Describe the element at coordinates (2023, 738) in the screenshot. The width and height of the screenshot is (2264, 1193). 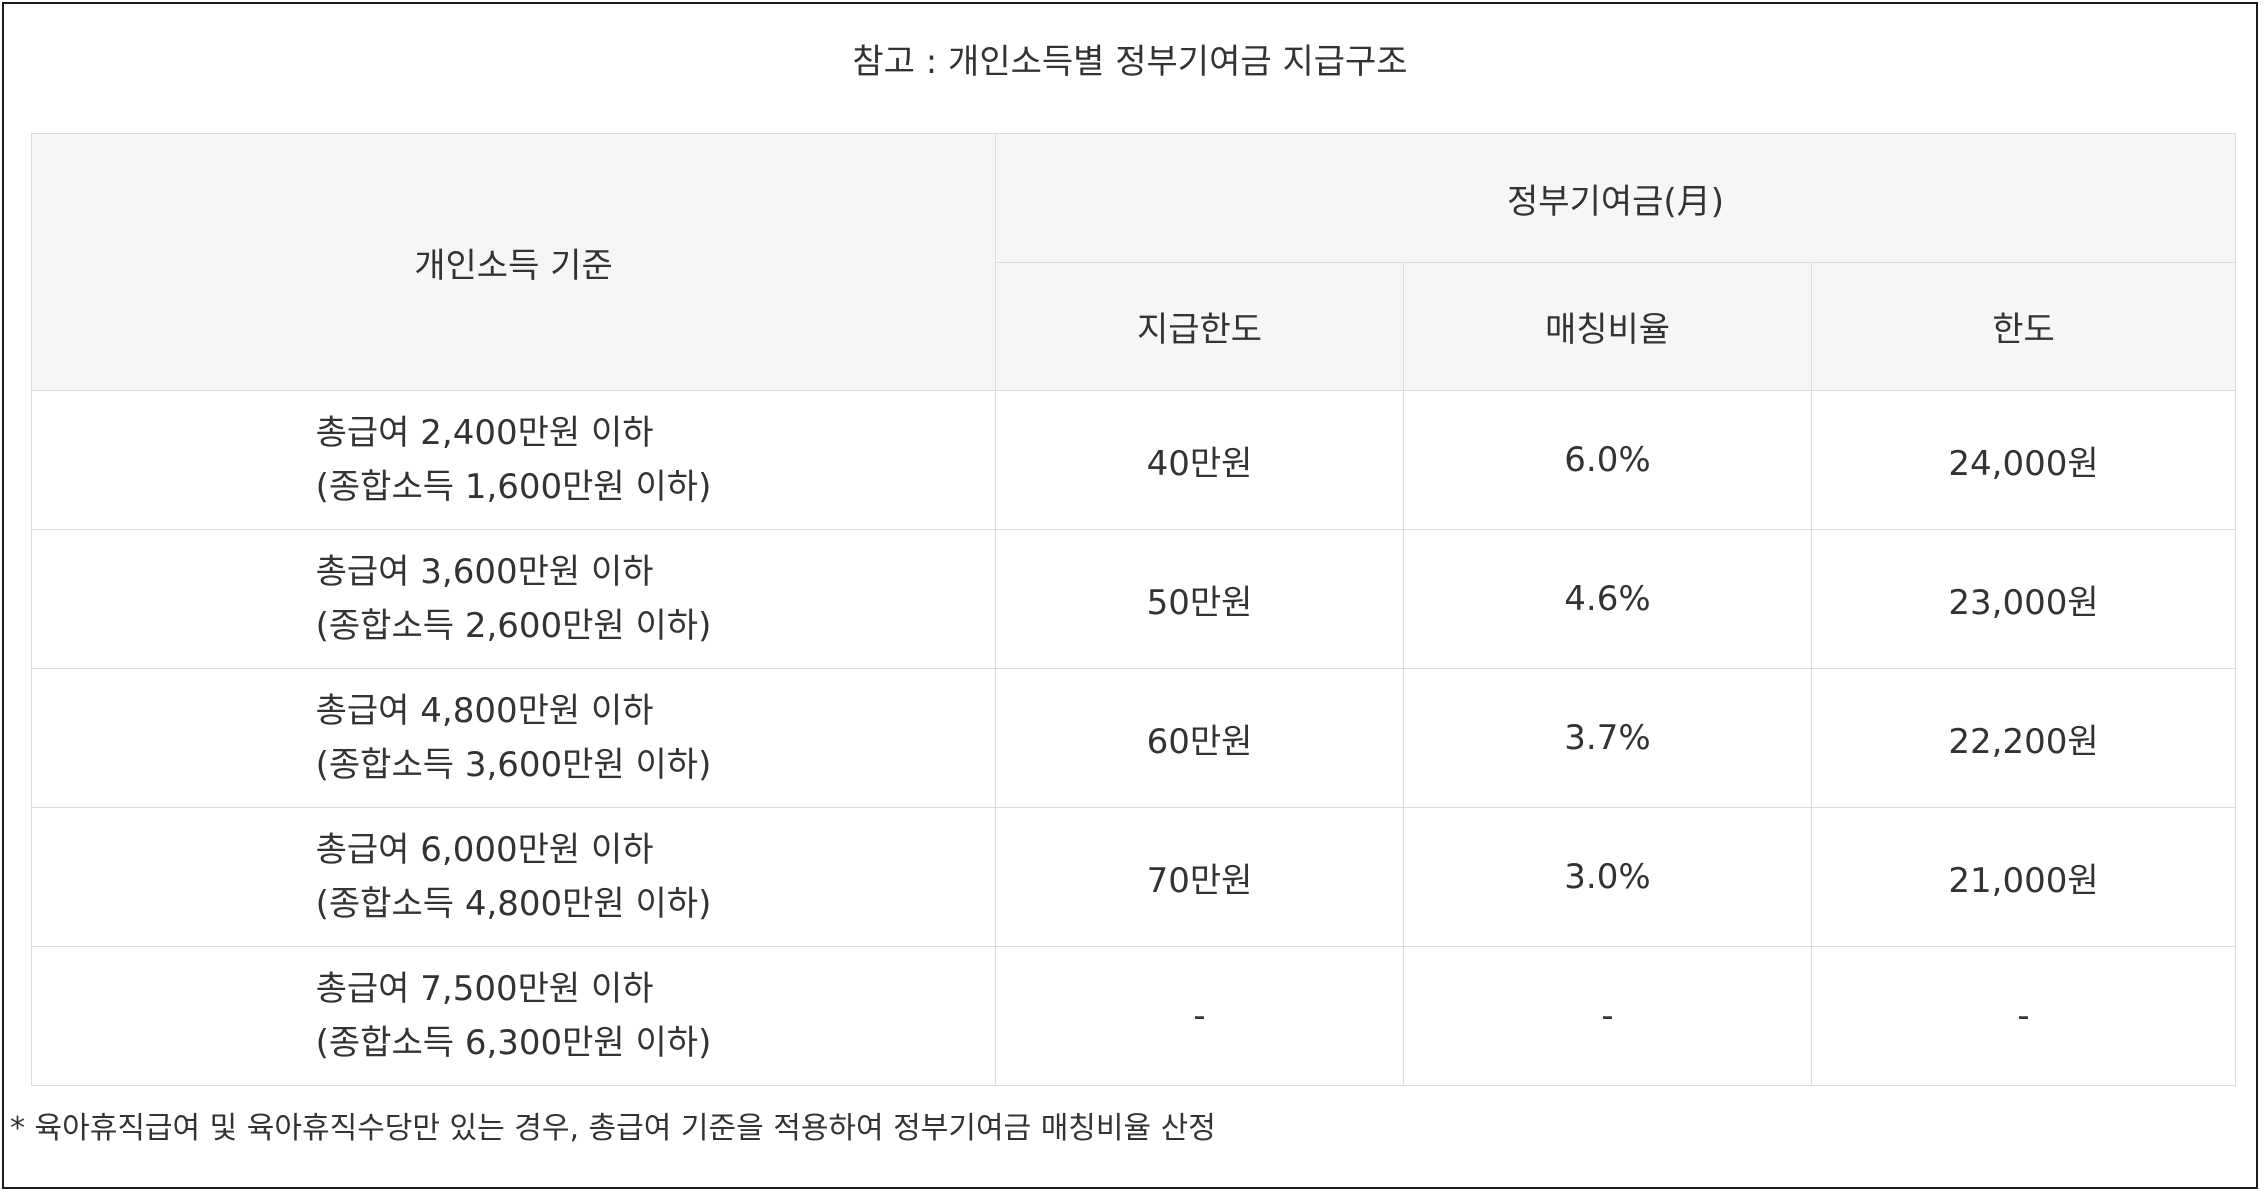
I see `cap-cell: 22,200원` at that location.